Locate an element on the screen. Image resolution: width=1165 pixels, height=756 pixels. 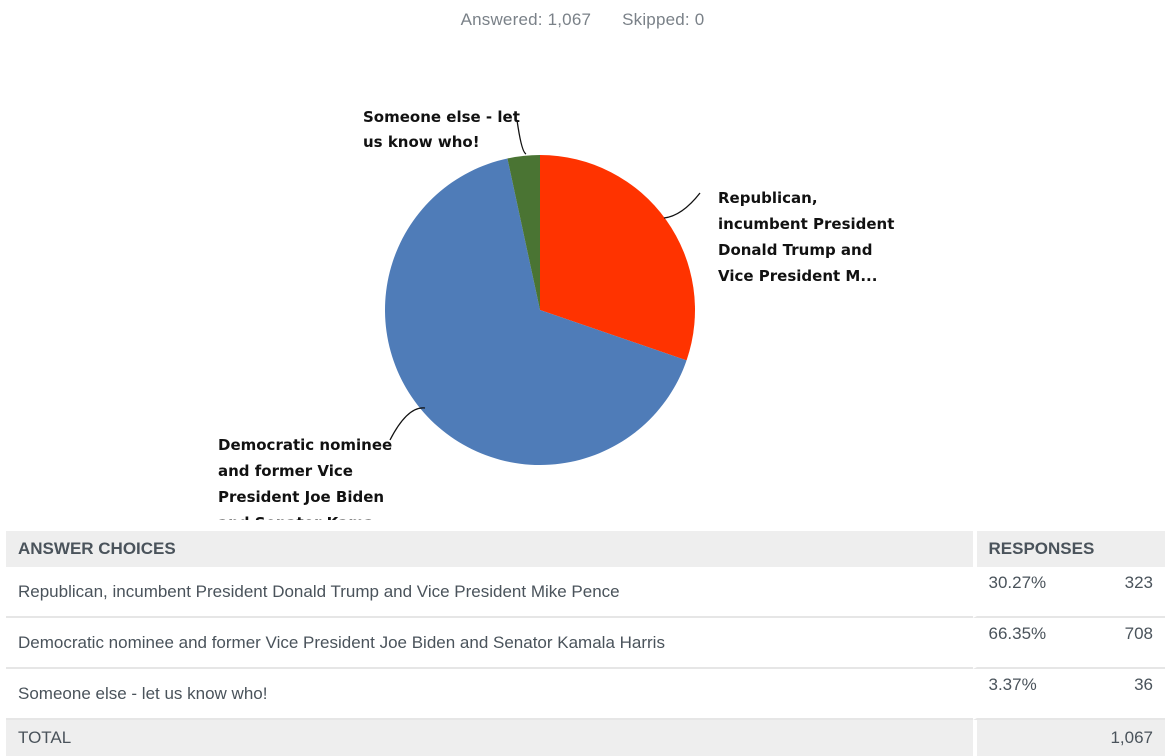
total-row: TOTAL 1,067 is located at coordinates (585, 738).